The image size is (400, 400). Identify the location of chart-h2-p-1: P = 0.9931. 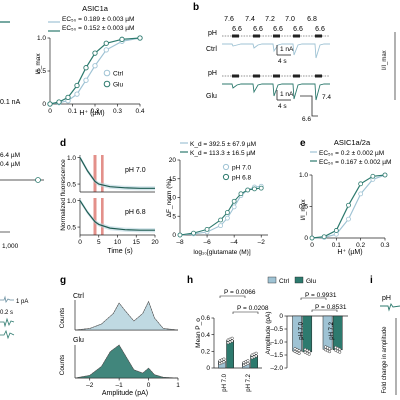
(321, 295).